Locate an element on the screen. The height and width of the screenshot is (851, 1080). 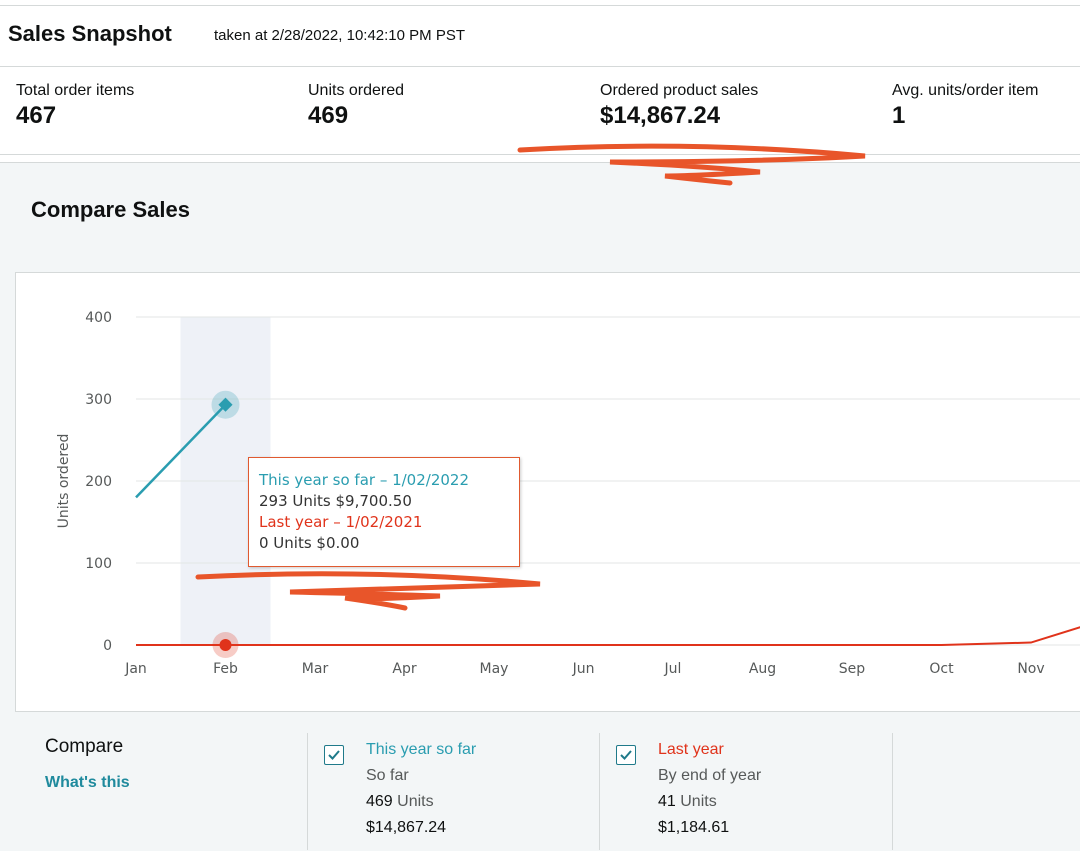
units-number: 469 is located at coordinates (379, 801).